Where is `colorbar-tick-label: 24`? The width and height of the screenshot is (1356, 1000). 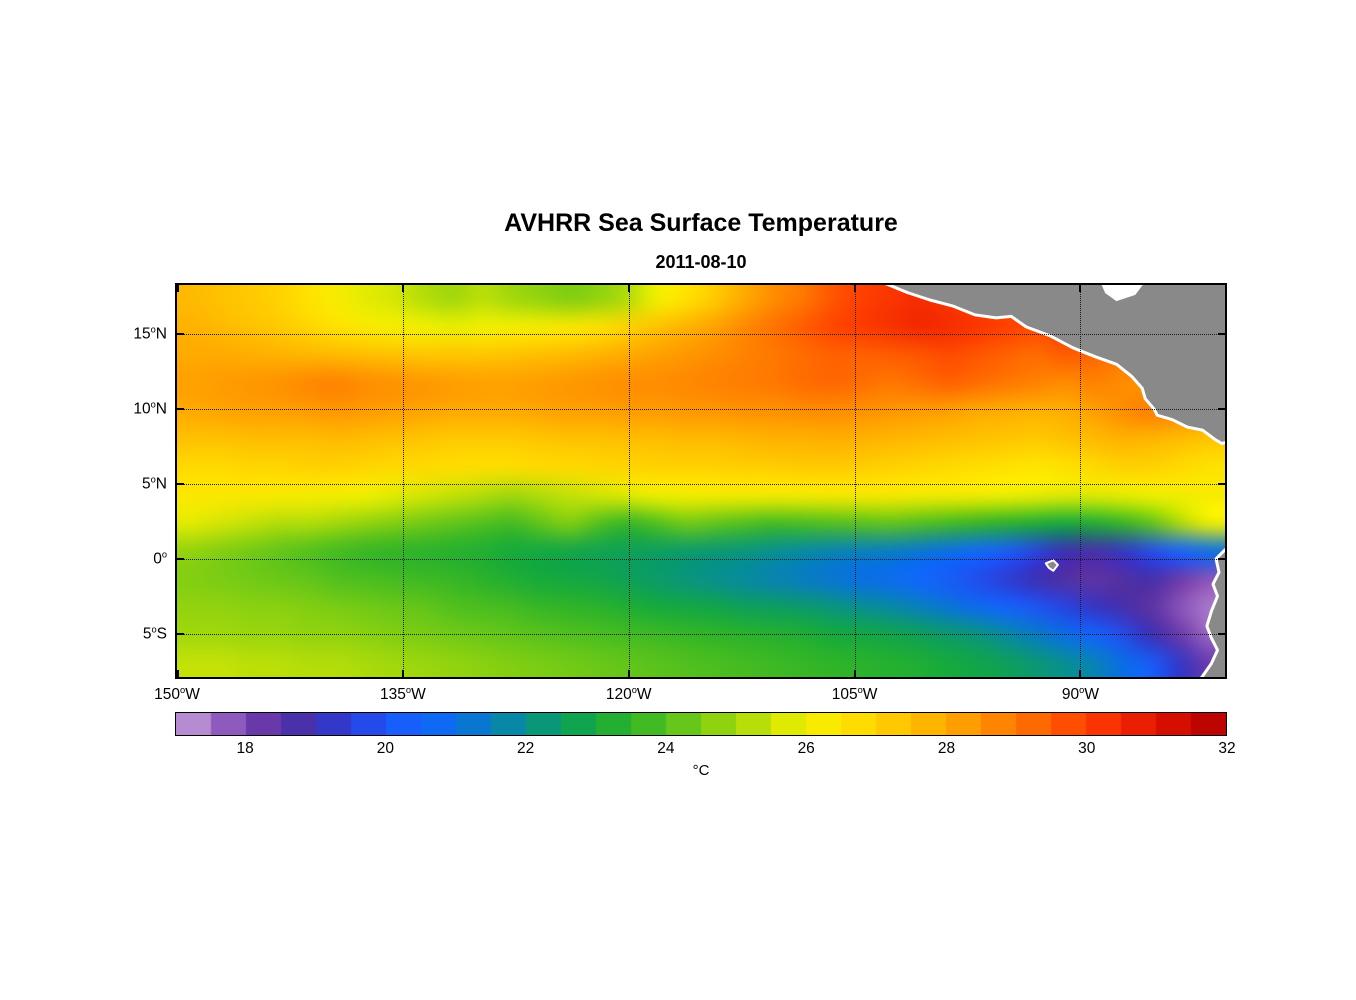 colorbar-tick-label: 24 is located at coordinates (666, 748).